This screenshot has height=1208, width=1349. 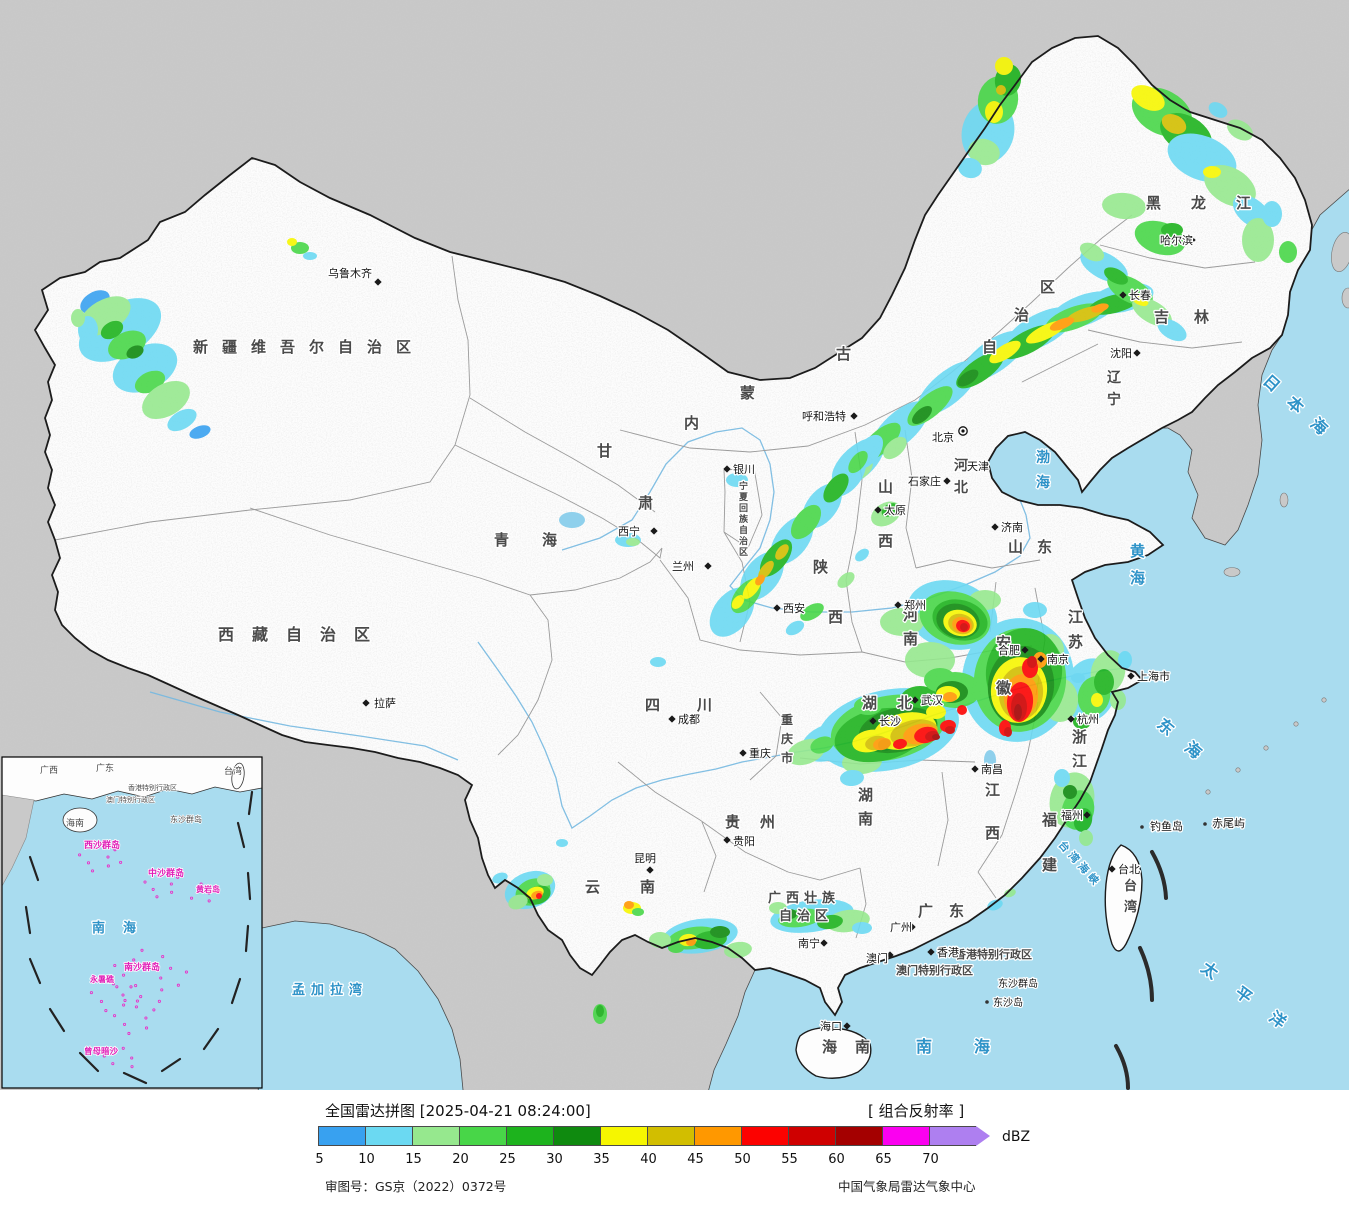 What do you see at coordinates (742, 1159) in the screenshot?
I see `scale-value: 50` at bounding box center [742, 1159].